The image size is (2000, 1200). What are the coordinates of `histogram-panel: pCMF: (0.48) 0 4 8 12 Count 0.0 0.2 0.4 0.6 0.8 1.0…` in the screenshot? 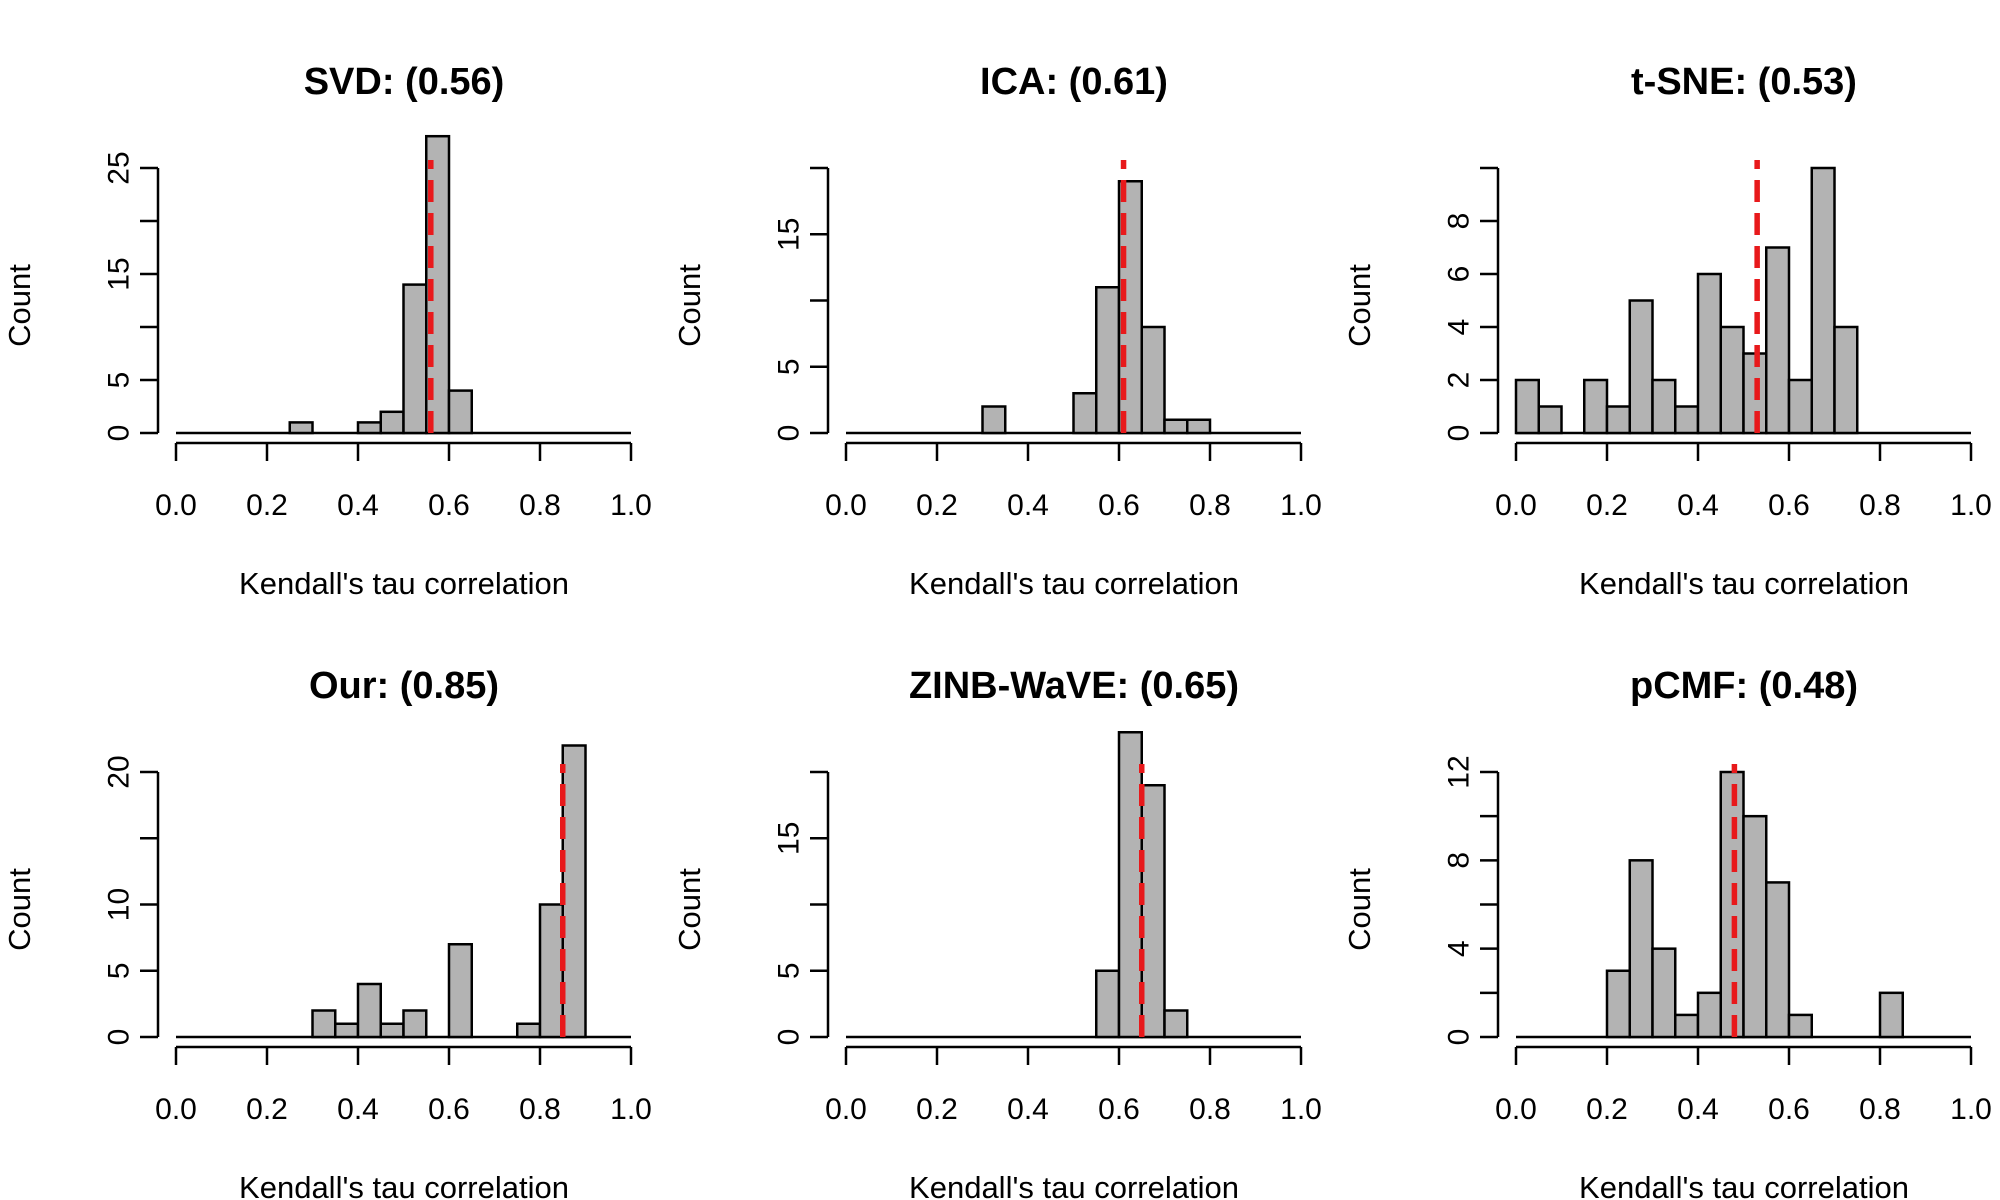 It's located at (1667, 932).